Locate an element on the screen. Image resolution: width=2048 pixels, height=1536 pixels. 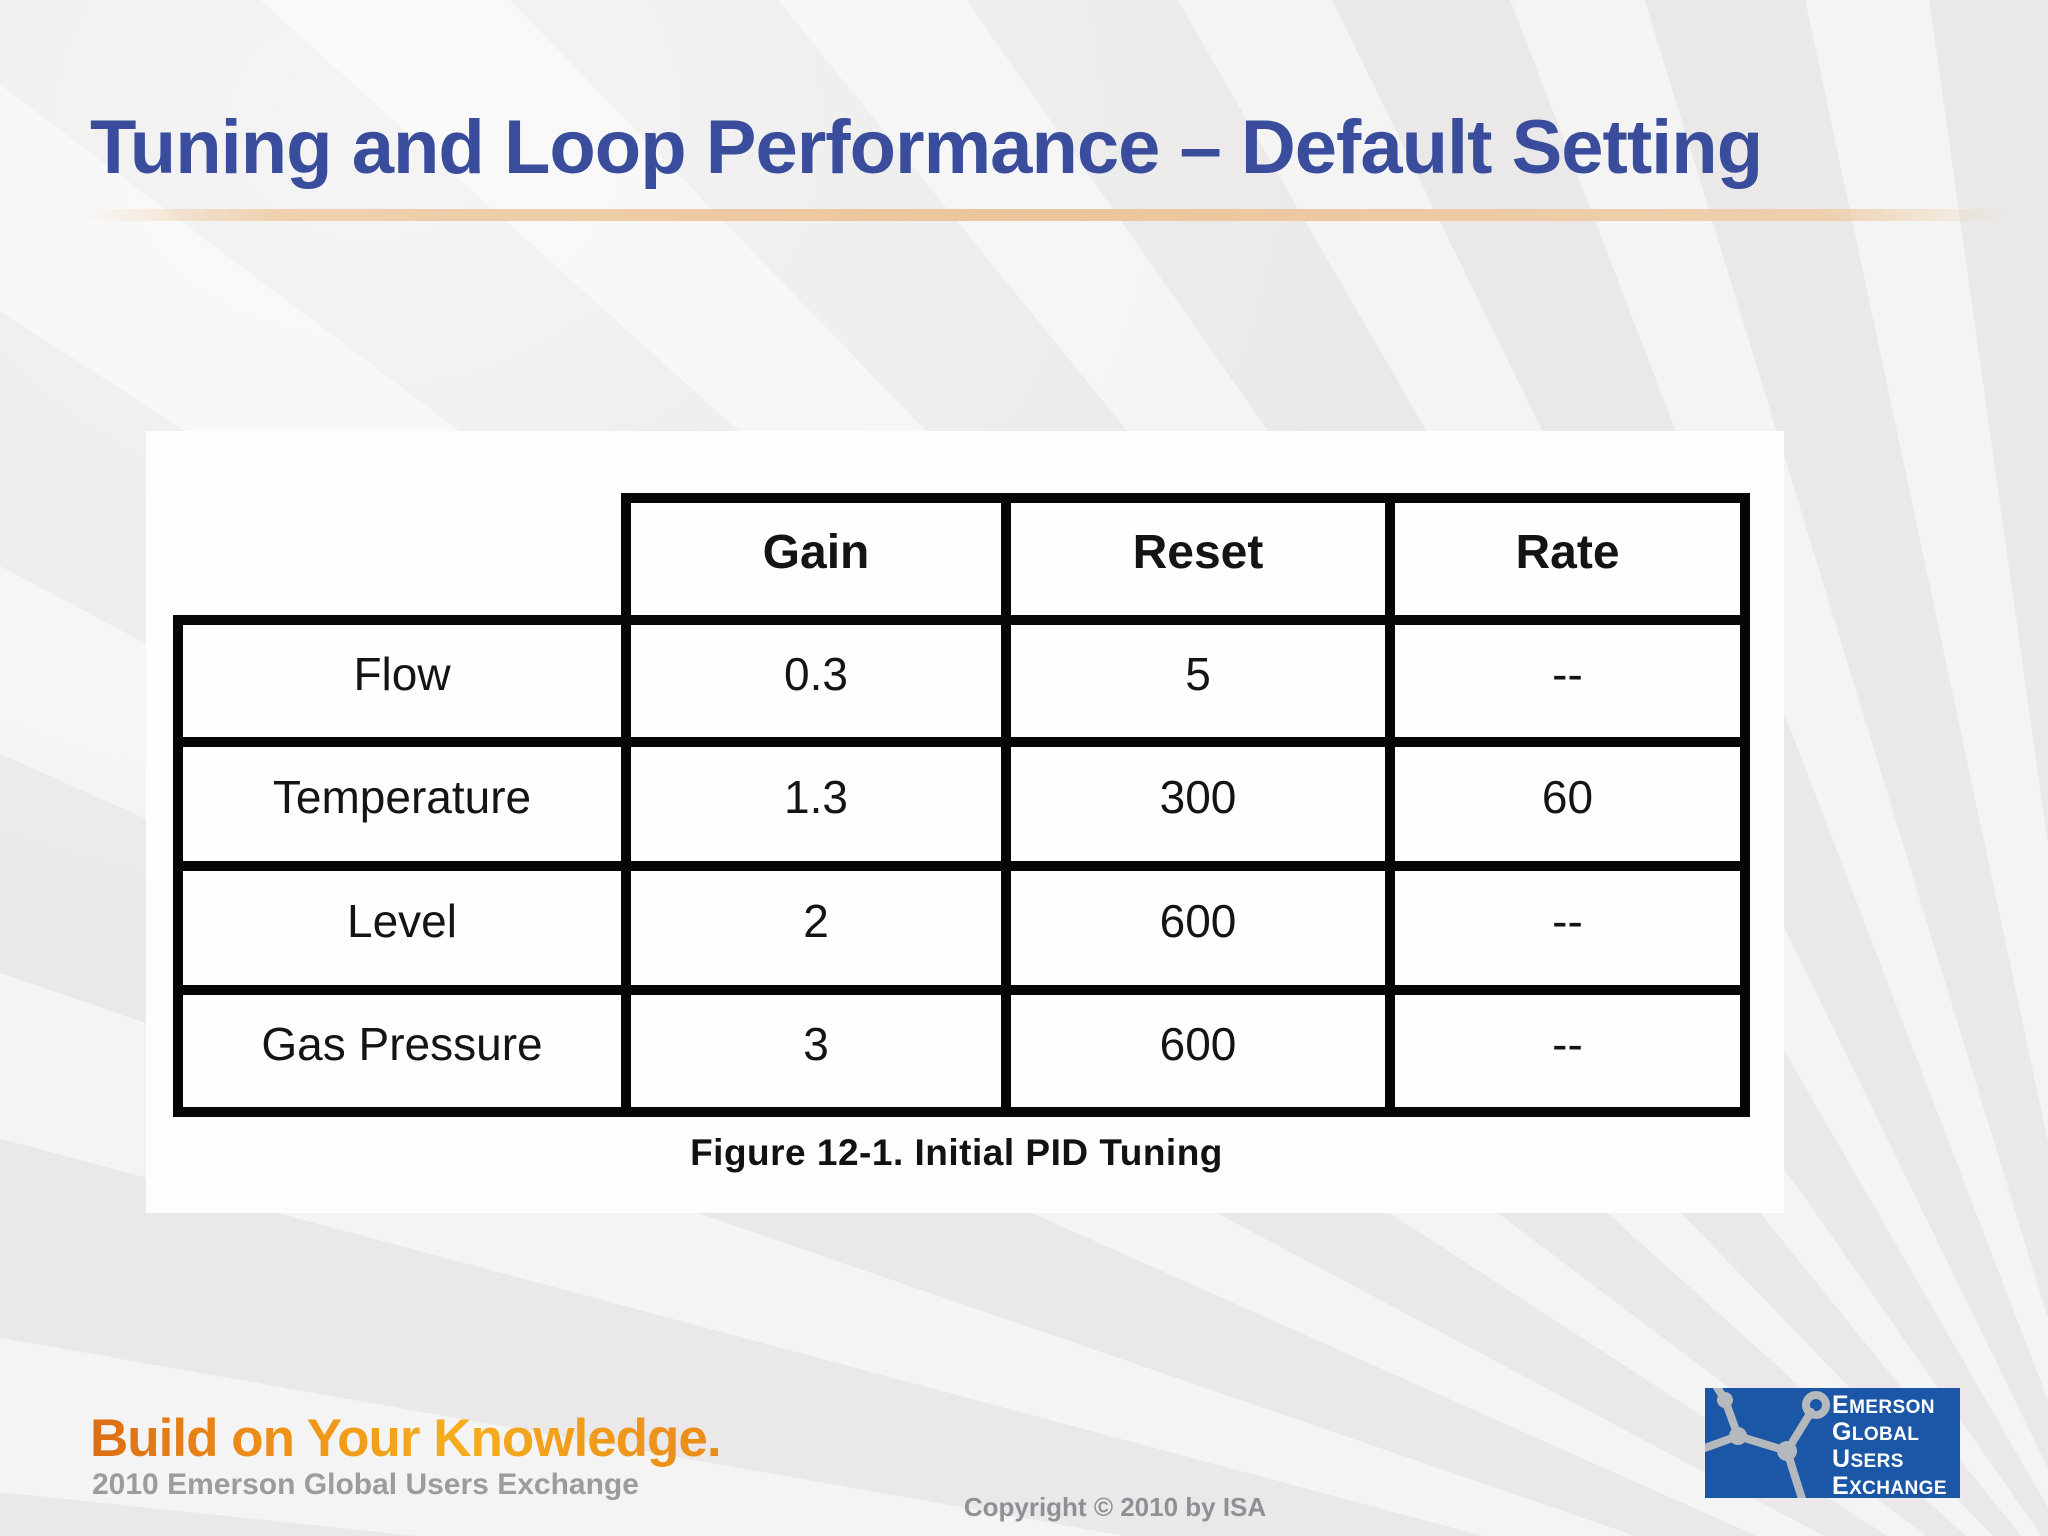
cell-gas-pressure-gain: 3 is located at coordinates (816, 1051).